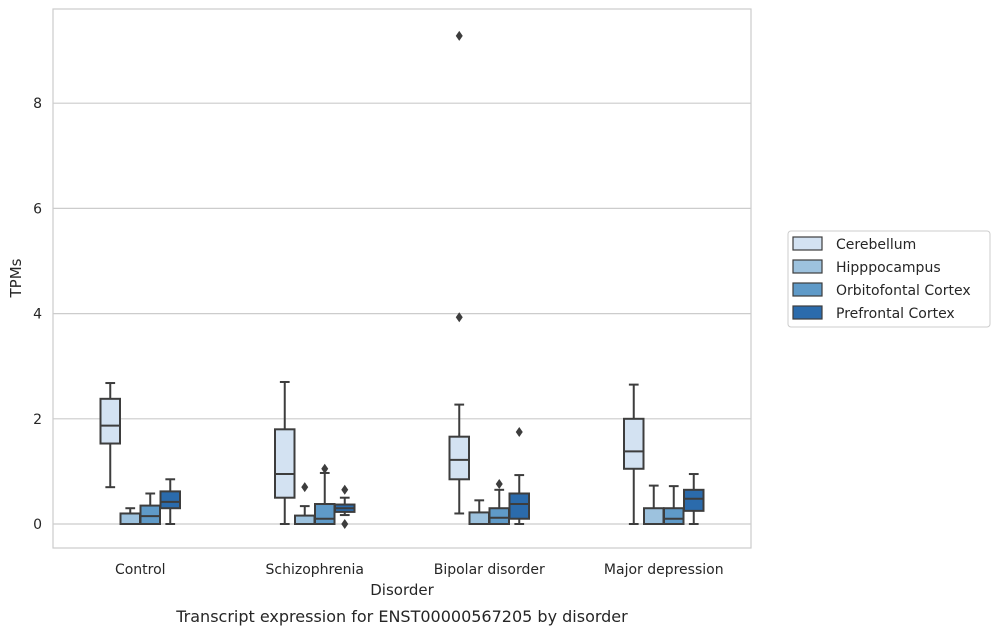  Describe the element at coordinates (876, 245) in the screenshot. I see `legend-entry-label: Cerebellum` at that location.